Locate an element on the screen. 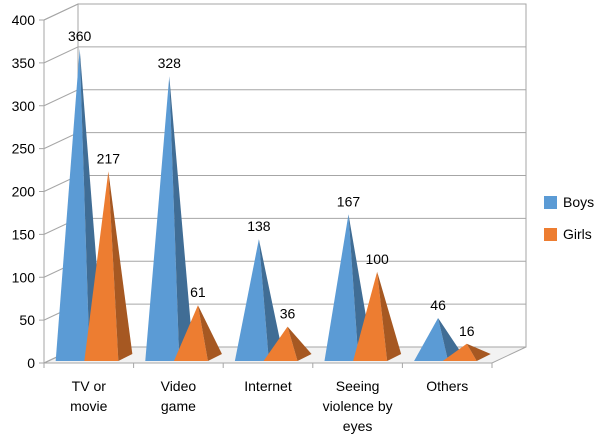 The width and height of the screenshot is (607, 448). data-label: 217 is located at coordinates (109, 158).